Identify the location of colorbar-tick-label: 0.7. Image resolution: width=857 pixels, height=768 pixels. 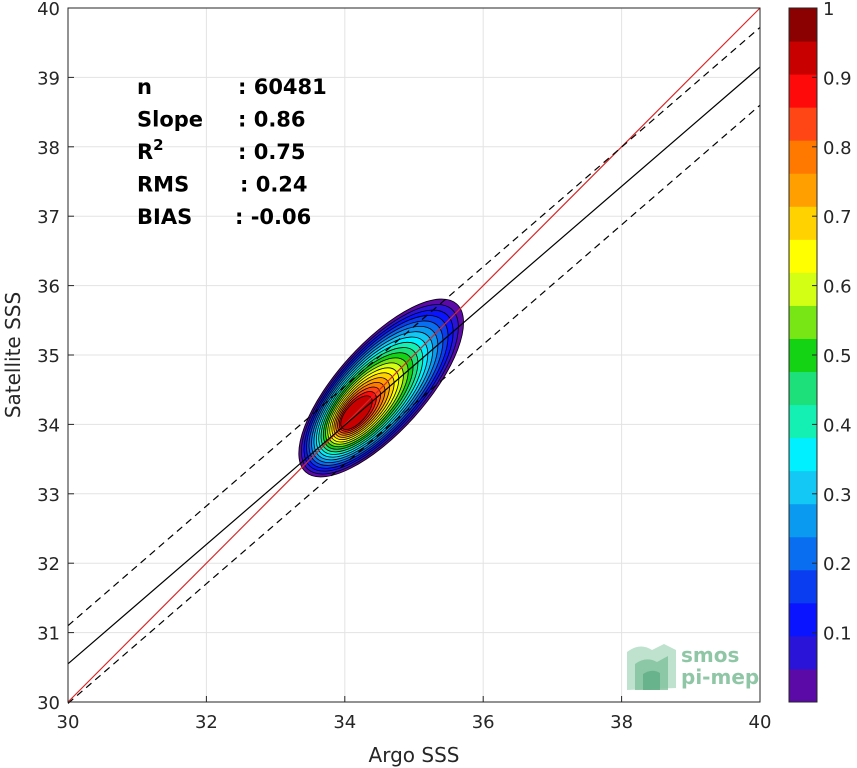
(837, 217).